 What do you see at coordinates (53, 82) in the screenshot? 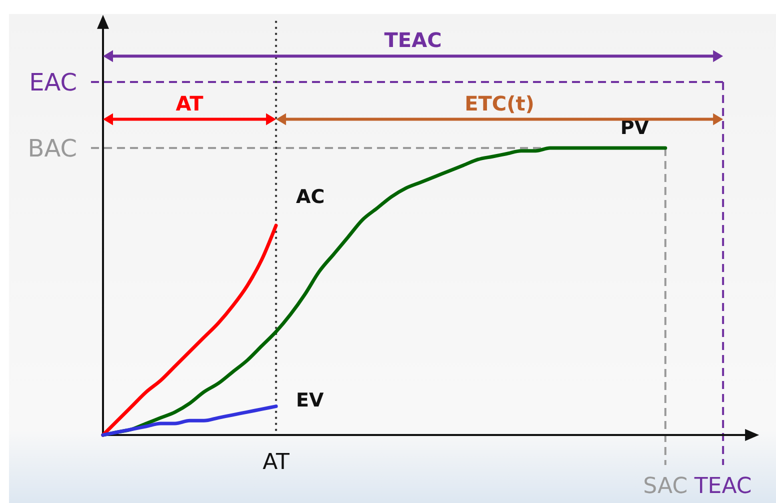
I see `ref-line-label: EAC` at bounding box center [53, 82].